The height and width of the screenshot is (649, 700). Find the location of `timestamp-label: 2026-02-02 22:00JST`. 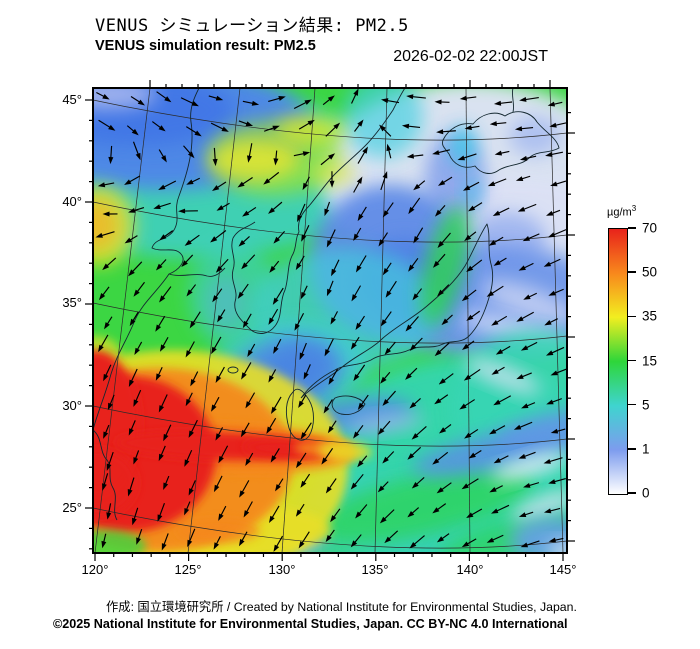

timestamp-label: 2026-02-02 22:00JST is located at coordinates (470, 56).